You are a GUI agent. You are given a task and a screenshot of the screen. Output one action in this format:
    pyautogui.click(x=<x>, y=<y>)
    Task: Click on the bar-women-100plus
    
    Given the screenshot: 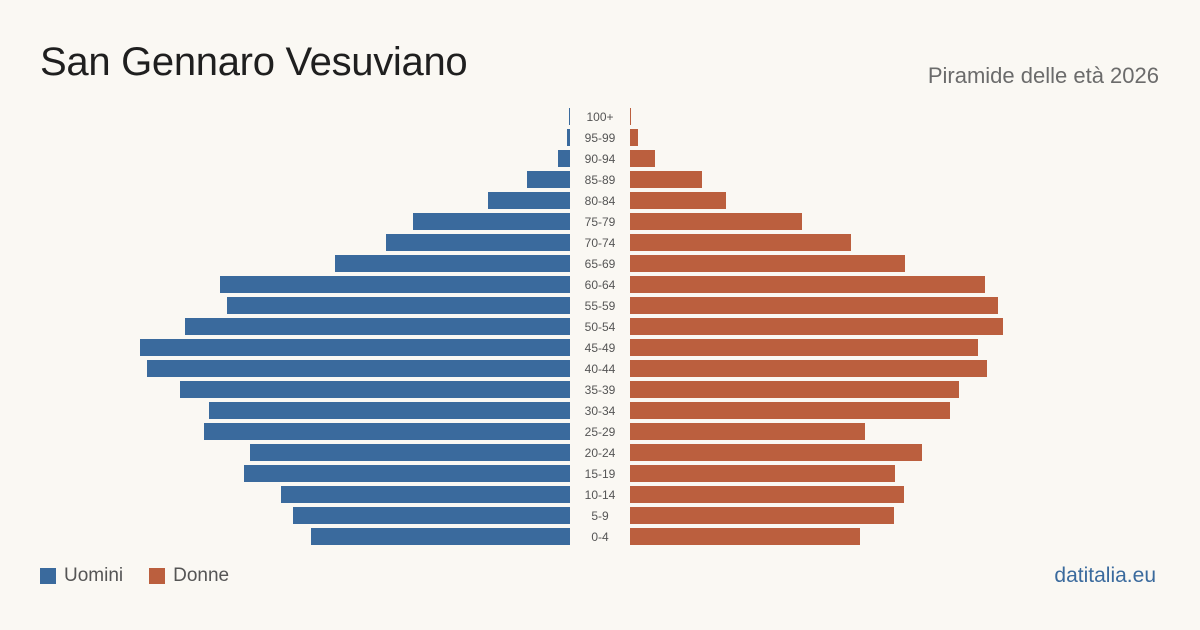 What is the action you would take?
    pyautogui.click(x=630, y=116)
    